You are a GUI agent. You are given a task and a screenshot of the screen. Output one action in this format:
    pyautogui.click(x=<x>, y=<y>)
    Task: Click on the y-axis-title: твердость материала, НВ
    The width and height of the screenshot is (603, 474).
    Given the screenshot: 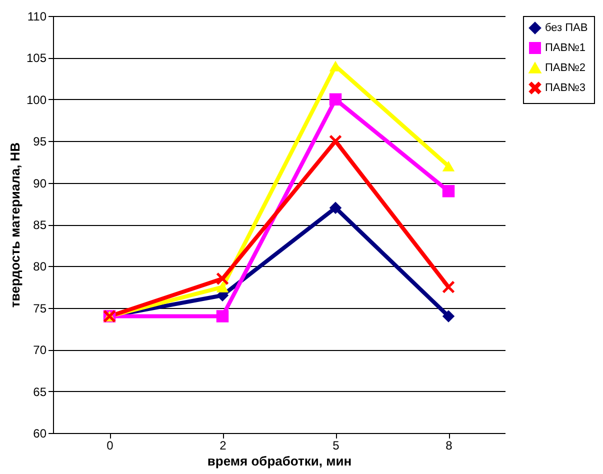 What is the action you would take?
    pyautogui.click(x=14, y=225)
    